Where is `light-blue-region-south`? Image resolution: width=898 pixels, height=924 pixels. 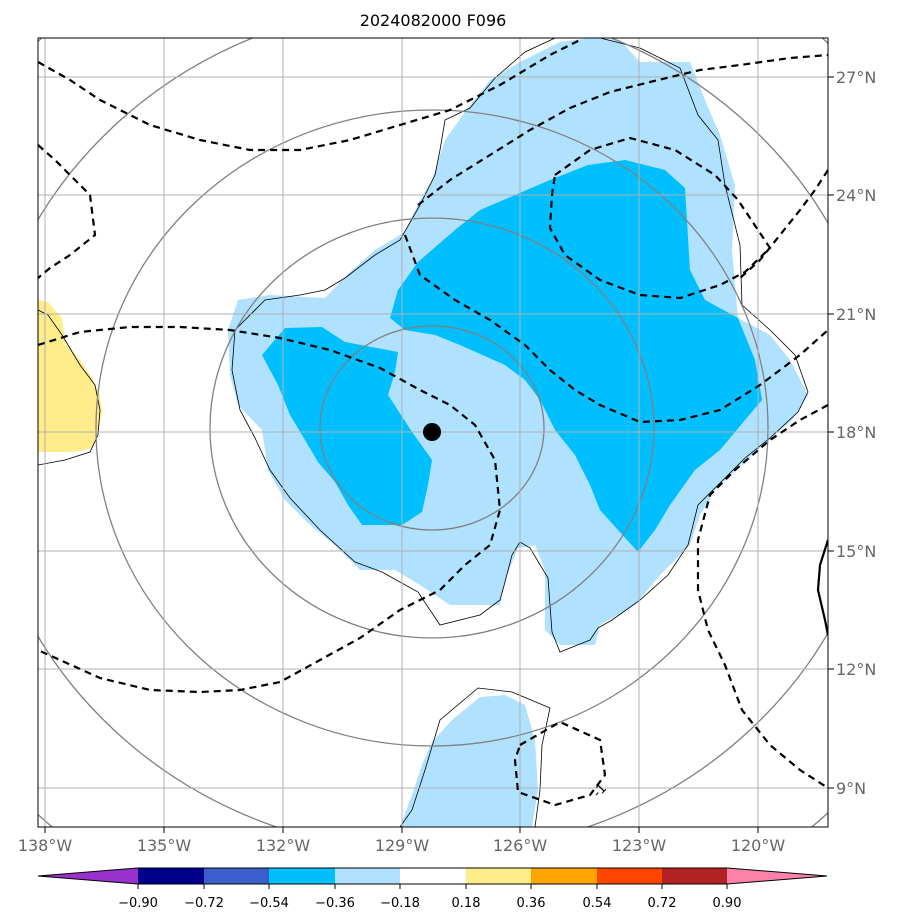 light-blue-region-south is located at coordinates (469, 761).